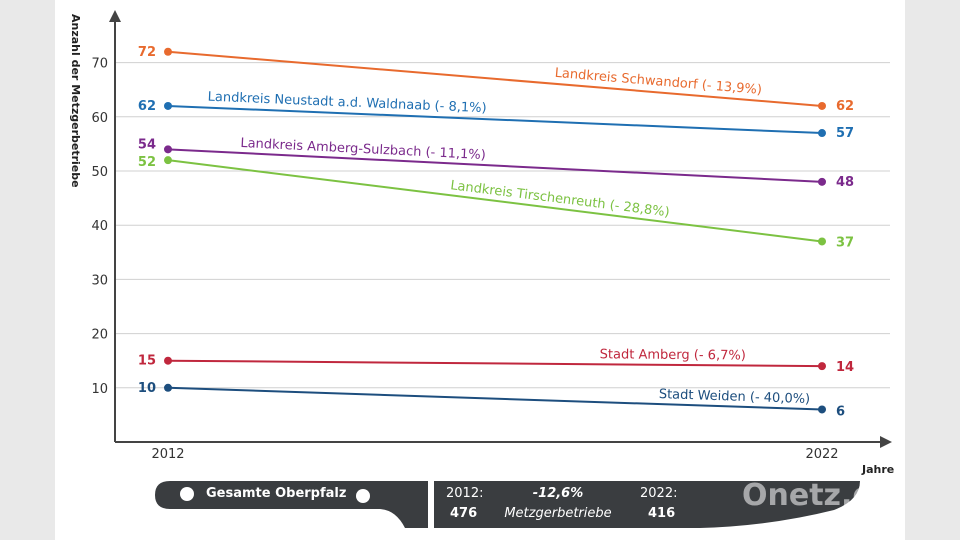 The height and width of the screenshot is (540, 960). What do you see at coordinates (463, 513) in the screenshot?
I see `summary-start-value: 476` at bounding box center [463, 513].